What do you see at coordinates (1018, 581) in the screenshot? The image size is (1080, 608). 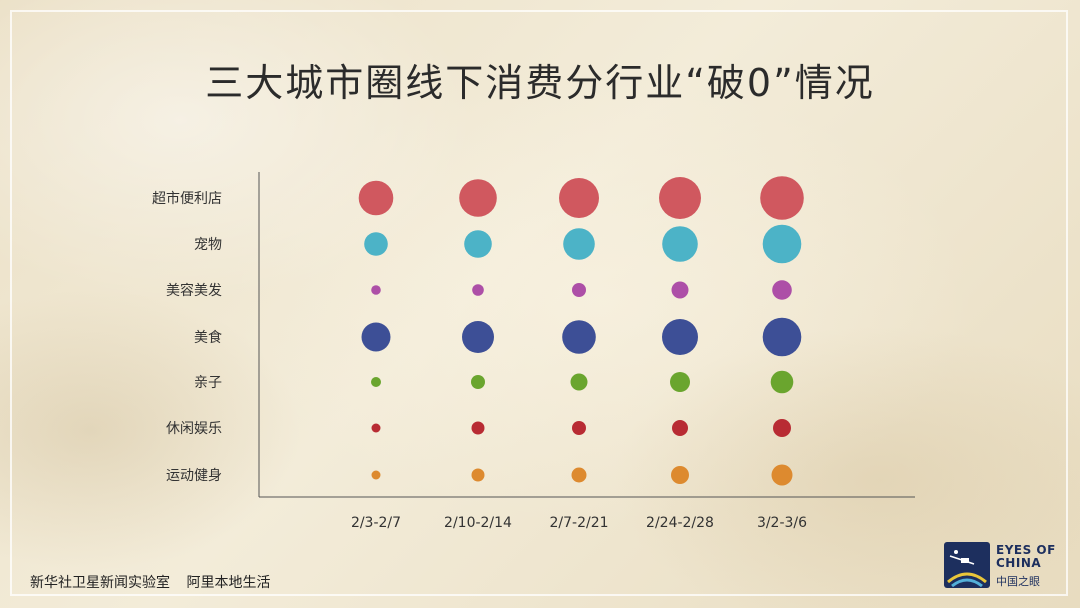 I see `logo-text-cn: 中国之眼` at bounding box center [1018, 581].